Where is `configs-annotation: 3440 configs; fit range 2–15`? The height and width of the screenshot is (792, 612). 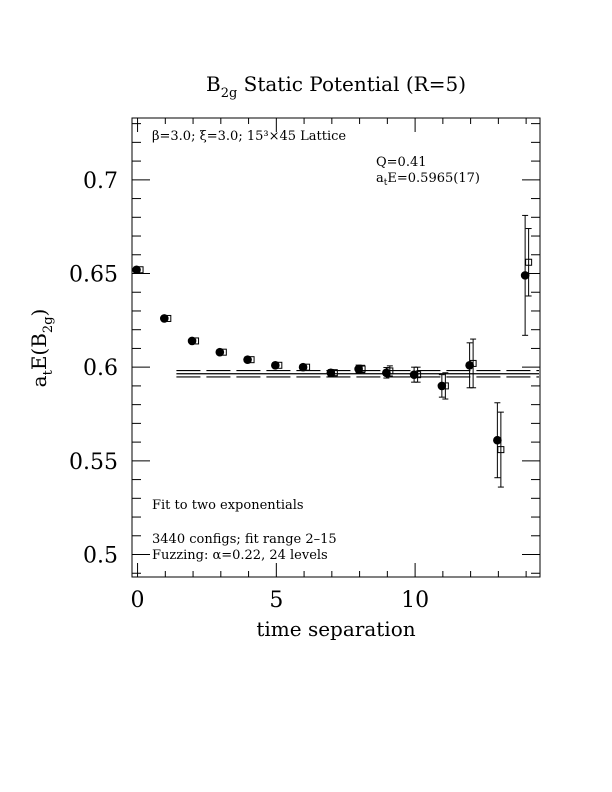 configs-annotation: 3440 configs; fit range 2–15 is located at coordinates (244, 539).